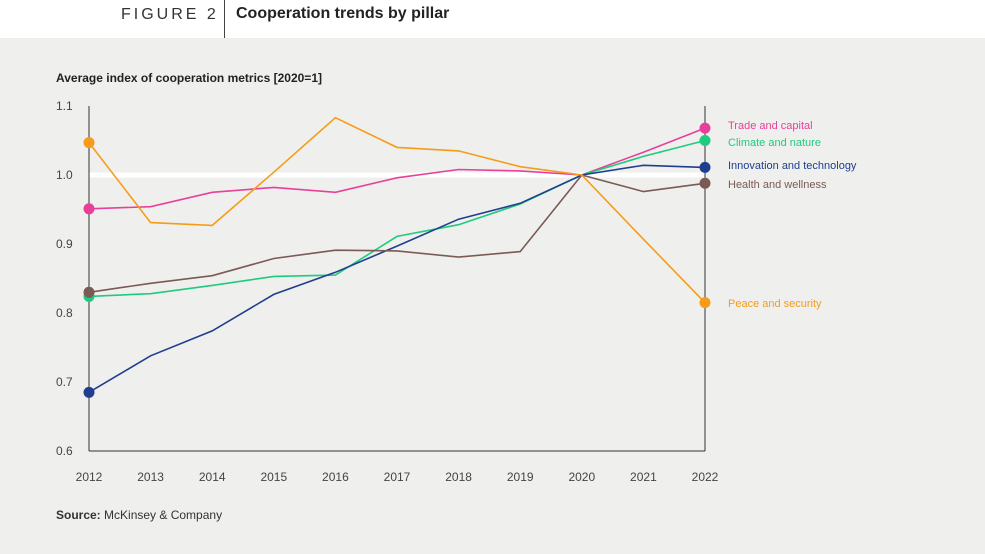 This screenshot has width=985, height=554. I want to click on y-tick-label: 1.0, so click(64, 175).